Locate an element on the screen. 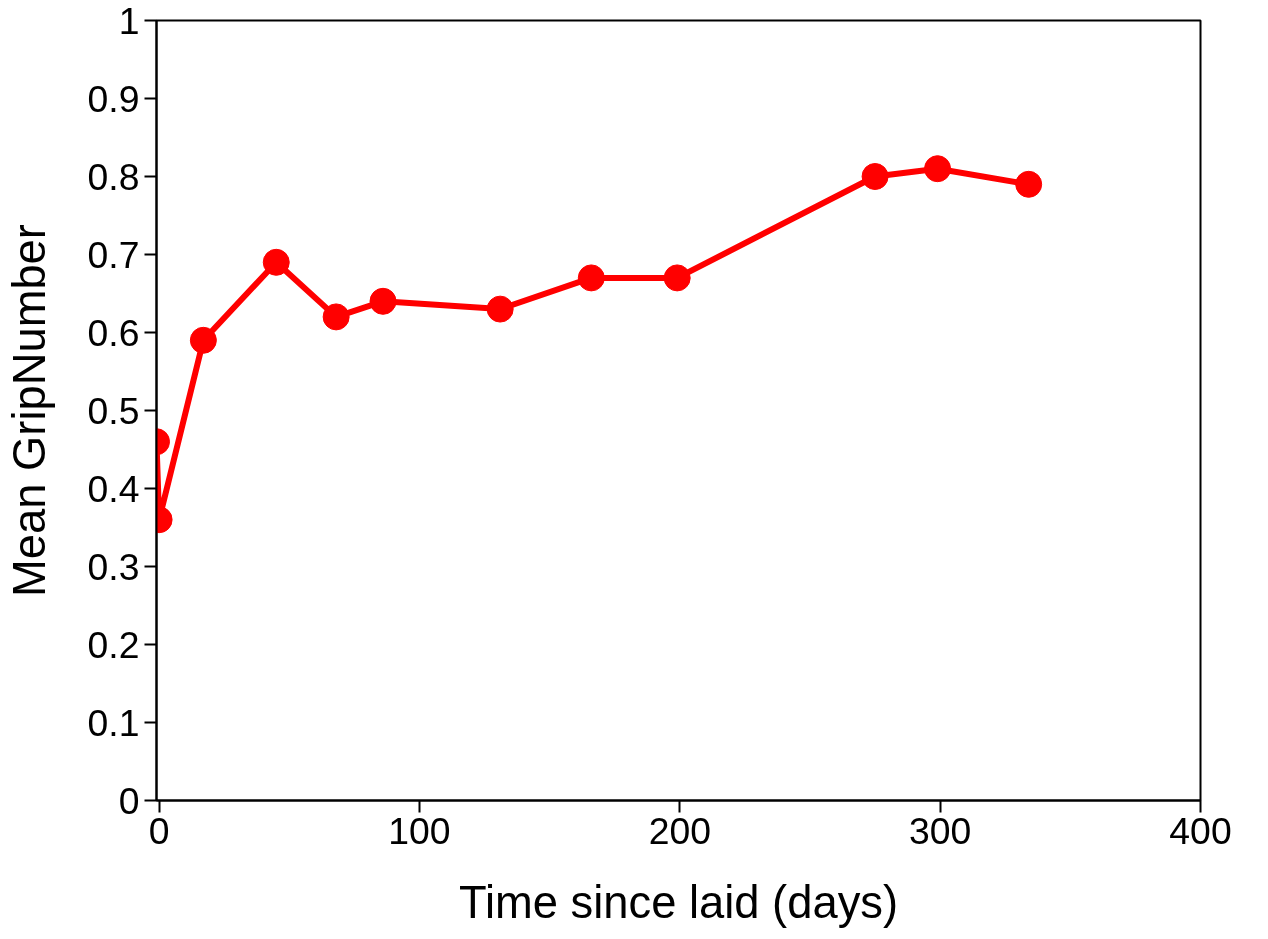 The height and width of the screenshot is (939, 1268). y-tick-label: 0.9 is located at coordinates (113, 98).